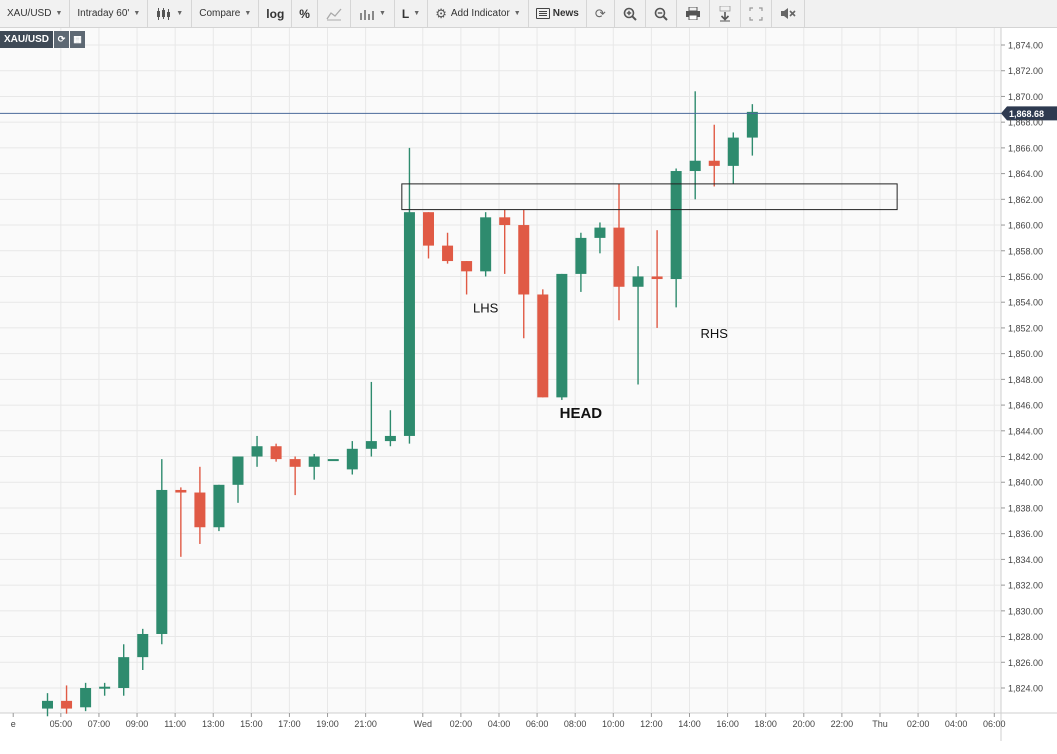 Image resolution: width=1057 pixels, height=754 pixels. I want to click on compare-label: Compare, so click(220, 13).